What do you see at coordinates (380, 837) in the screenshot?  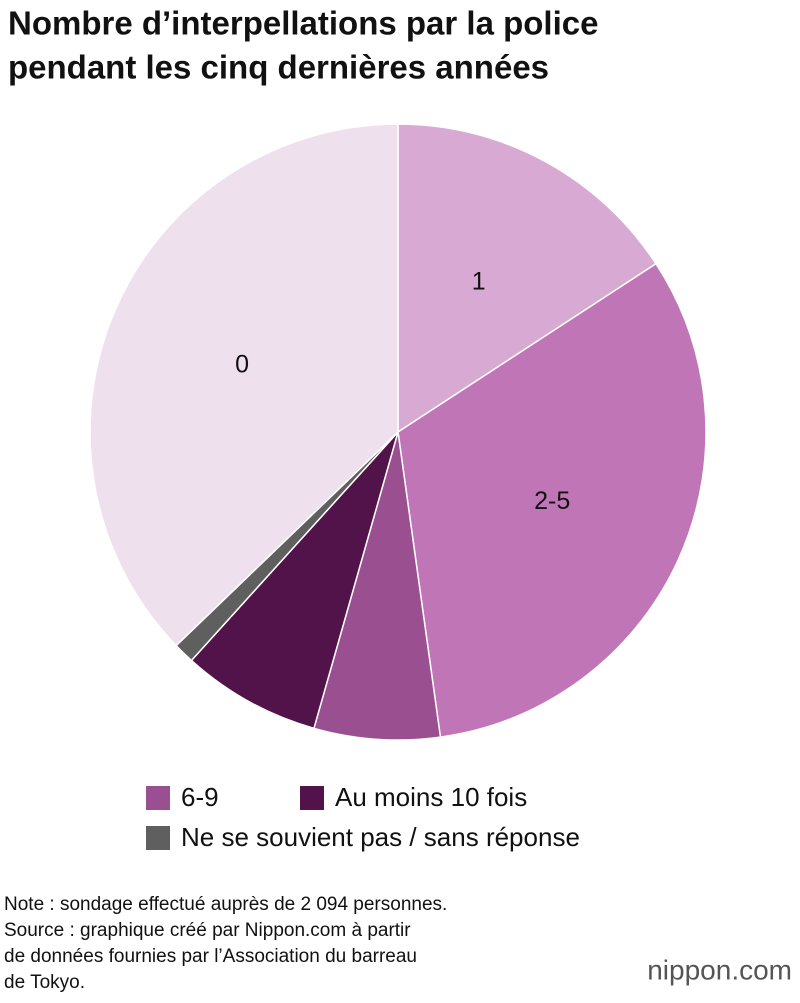 I see `legend-label: Ne se souvient pas / sans réponse` at bounding box center [380, 837].